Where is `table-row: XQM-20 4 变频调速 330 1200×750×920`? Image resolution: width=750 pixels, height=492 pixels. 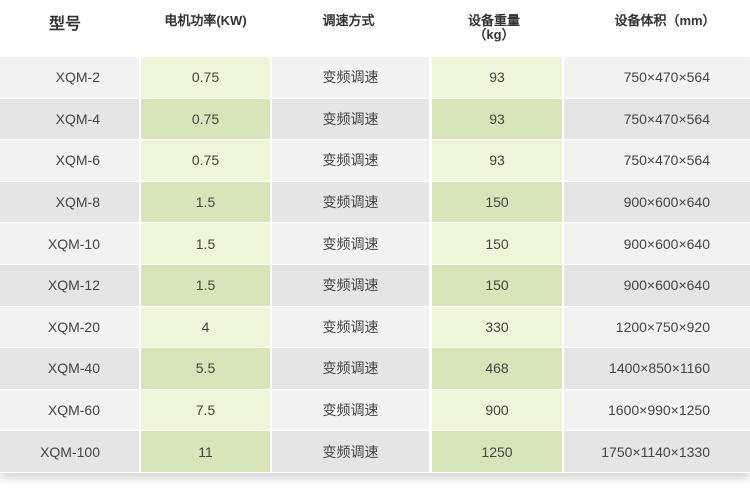 table-row: XQM-20 4 变频调速 330 1200×750×920 is located at coordinates (375, 327).